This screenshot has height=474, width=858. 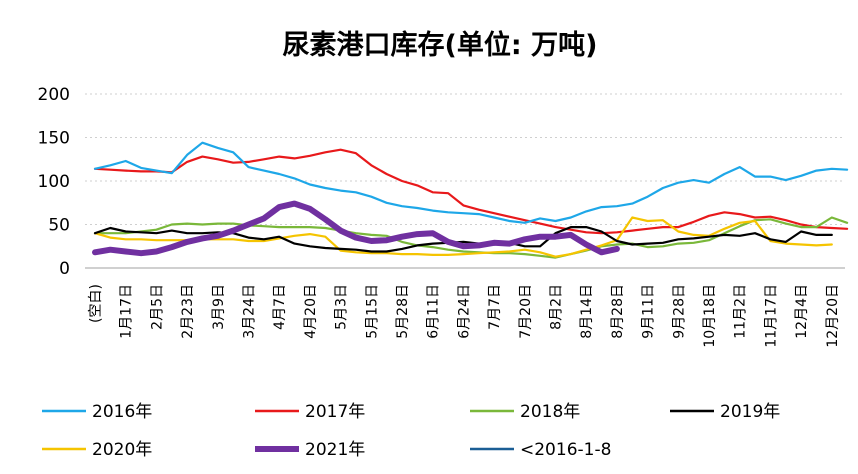 I want to click on y-axis-ticks: 0 50 100 150 200, so click(x=54, y=182).